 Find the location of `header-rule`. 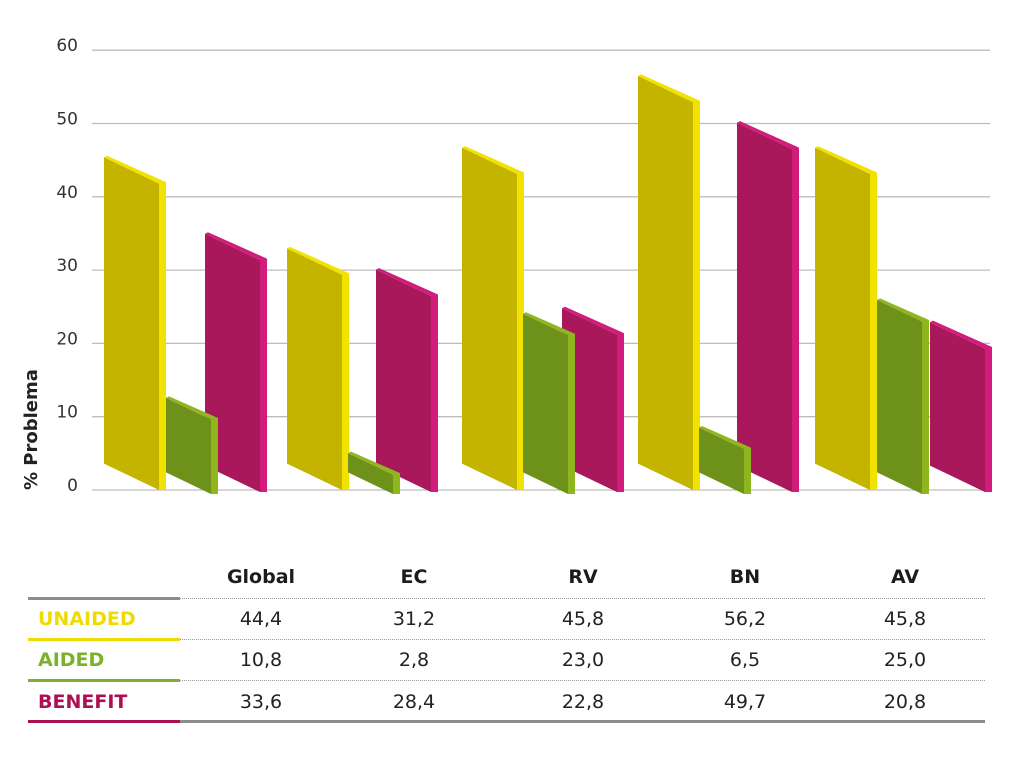

header-rule is located at coordinates (582, 598).